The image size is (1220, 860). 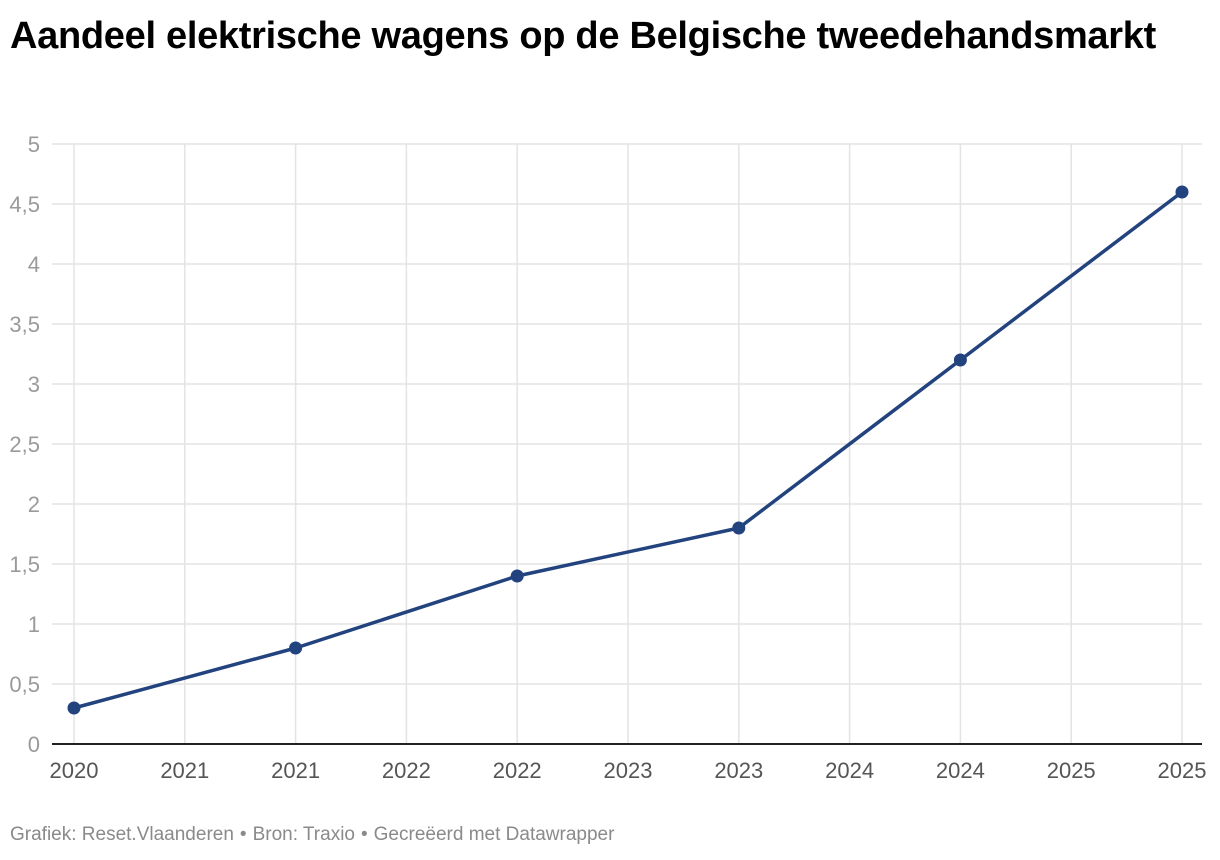 What do you see at coordinates (34, 744) in the screenshot?
I see `y-tick-label: 0` at bounding box center [34, 744].